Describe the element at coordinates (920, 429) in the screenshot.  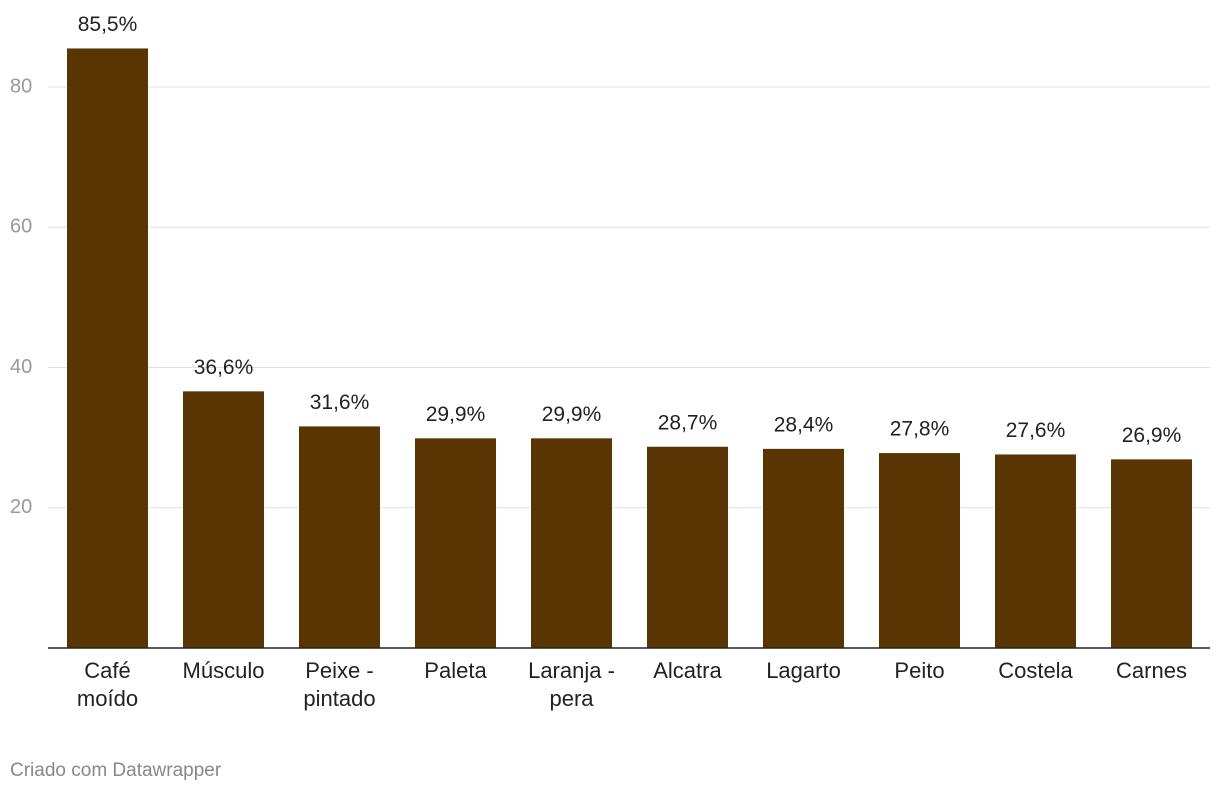
I see `value-label: 27,8%` at that location.